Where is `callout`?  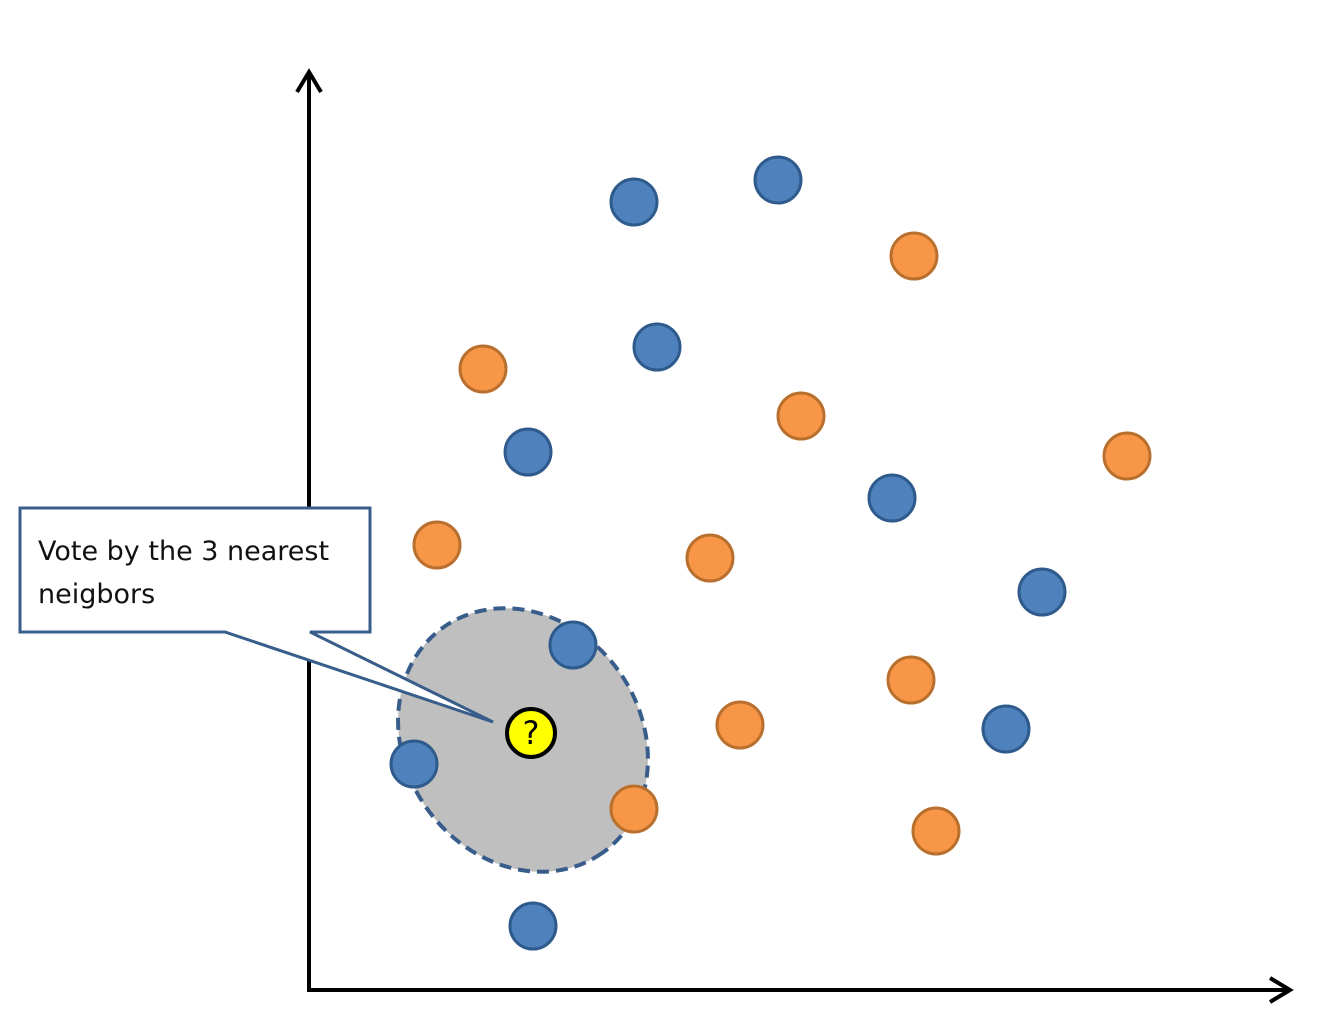
callout is located at coordinates (256, 615).